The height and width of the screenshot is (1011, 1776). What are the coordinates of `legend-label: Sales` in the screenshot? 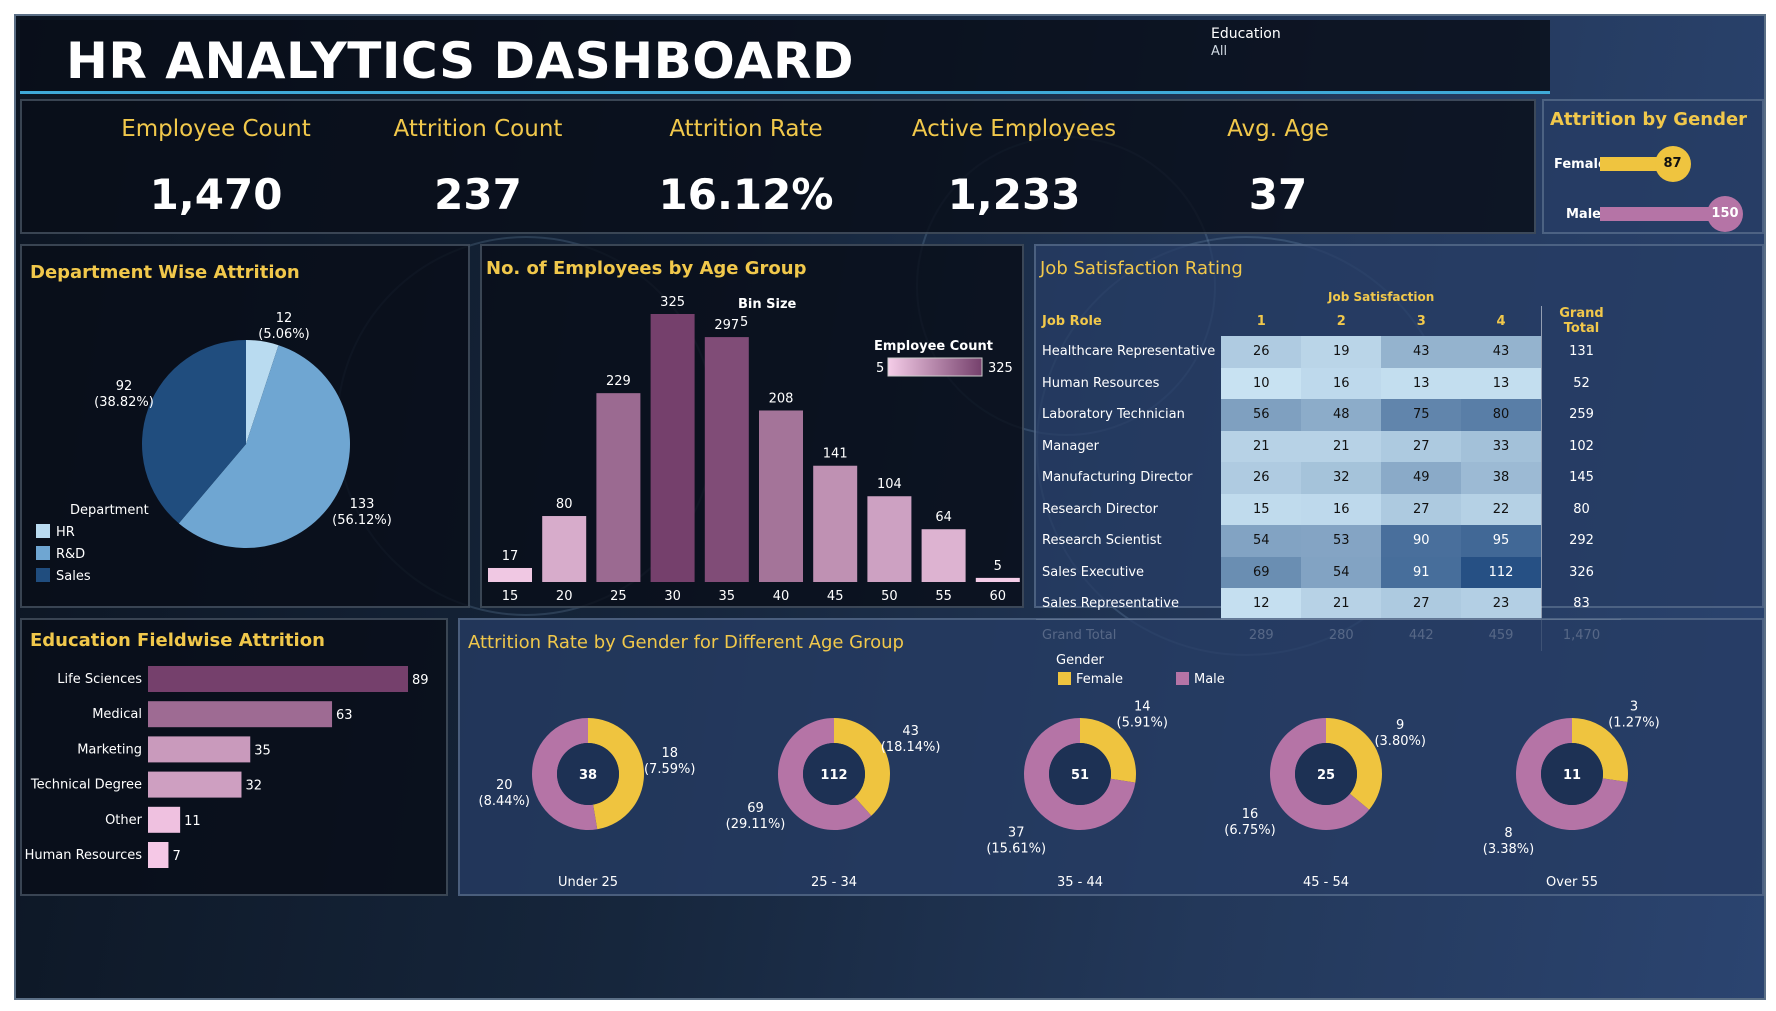 It's located at (73, 576).